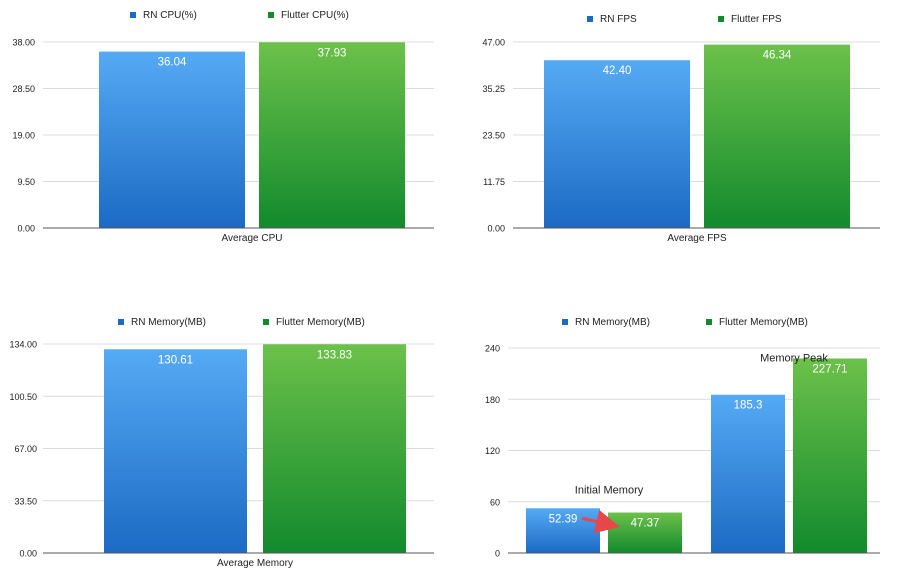  What do you see at coordinates (645, 524) in the screenshot?
I see `bar-value-label: 47.37` at bounding box center [645, 524].